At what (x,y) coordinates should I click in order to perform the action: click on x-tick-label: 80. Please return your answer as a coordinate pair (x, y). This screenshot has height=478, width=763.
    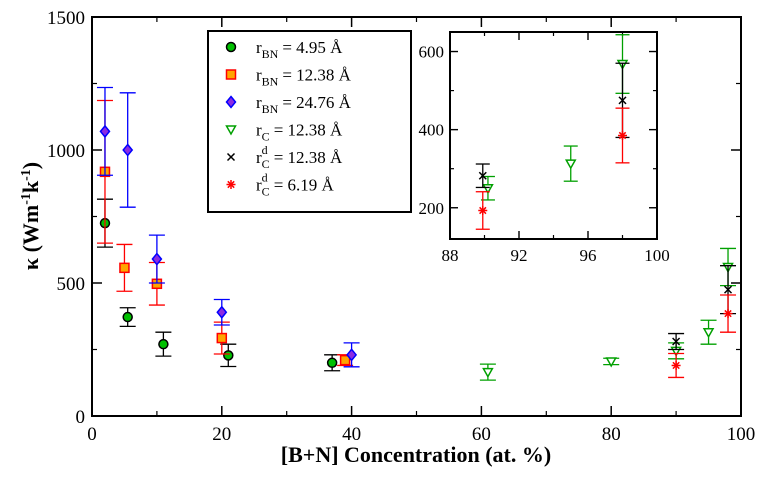
    Looking at the image, I should click on (611, 434).